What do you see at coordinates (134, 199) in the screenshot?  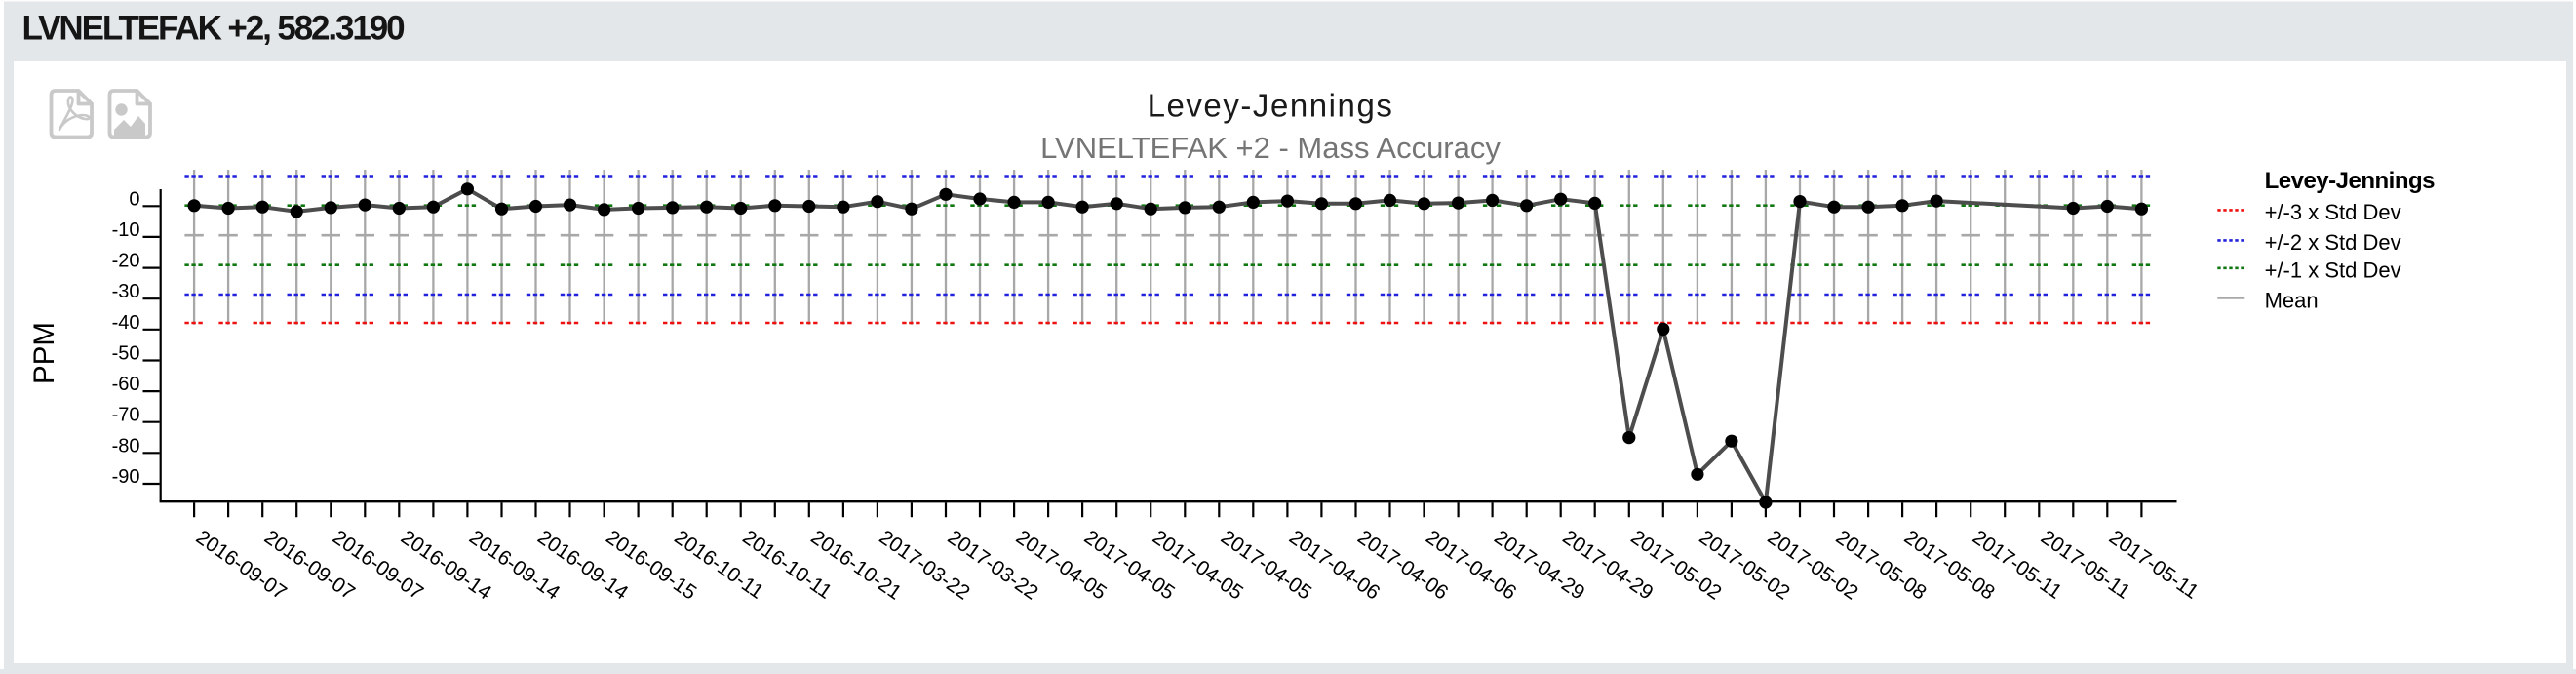 I see `svg-text: 0` at bounding box center [134, 199].